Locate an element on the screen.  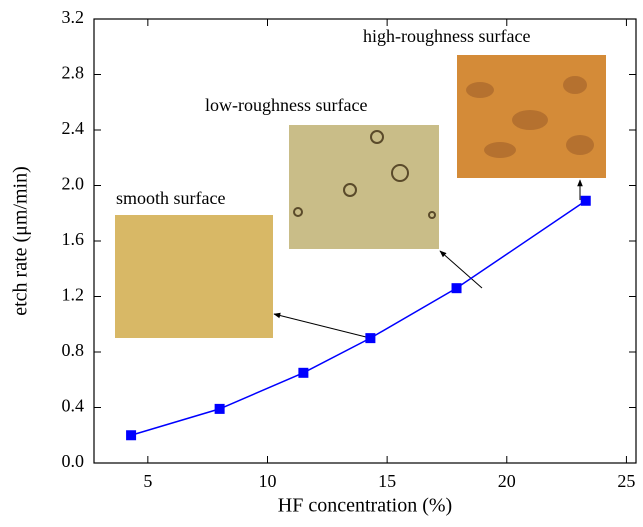
x-tick-label: 15 is located at coordinates (387, 481).